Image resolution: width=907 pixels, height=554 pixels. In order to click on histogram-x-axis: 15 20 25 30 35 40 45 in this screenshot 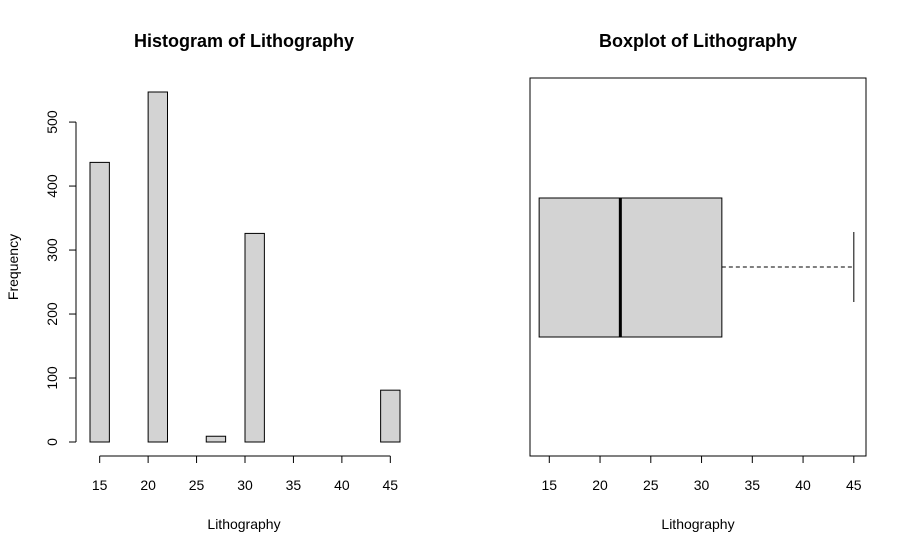, I will do `click(245, 474)`.